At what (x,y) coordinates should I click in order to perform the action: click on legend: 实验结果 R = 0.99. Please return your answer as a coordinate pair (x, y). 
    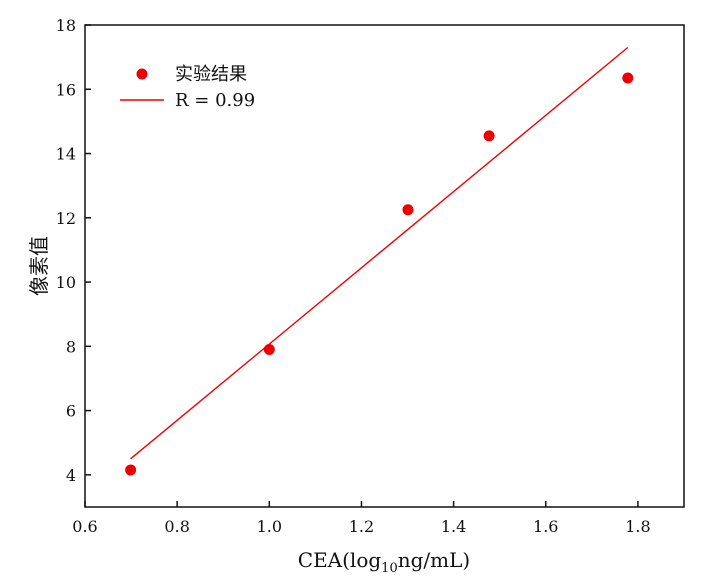
    Looking at the image, I should click on (187, 87).